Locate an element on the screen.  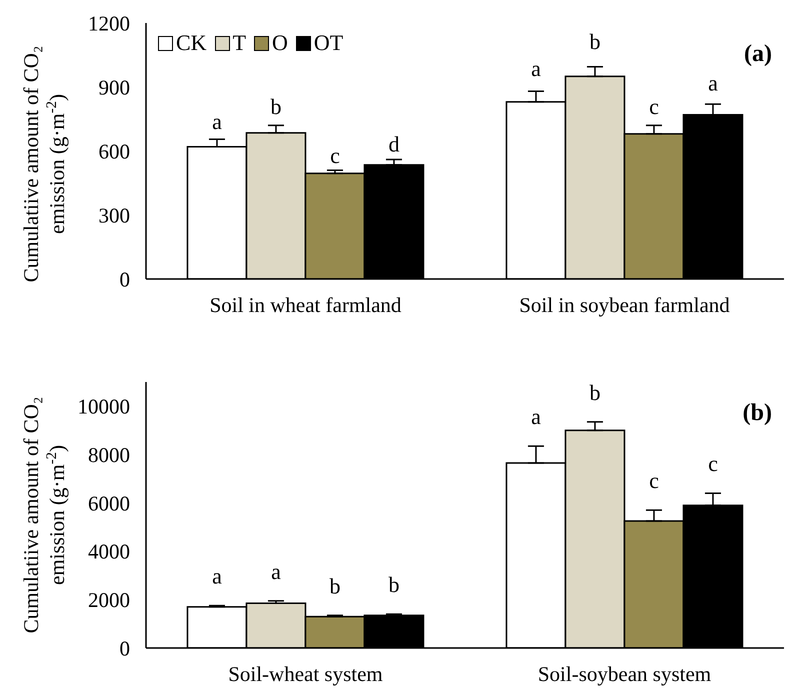
legend-label: CK is located at coordinates (191, 43).